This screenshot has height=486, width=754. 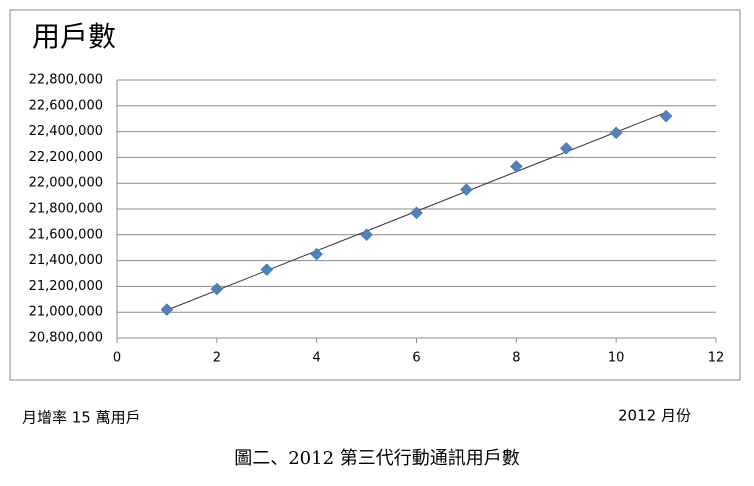 What do you see at coordinates (416, 358) in the screenshot?
I see `x-tick-label: 6` at bounding box center [416, 358].